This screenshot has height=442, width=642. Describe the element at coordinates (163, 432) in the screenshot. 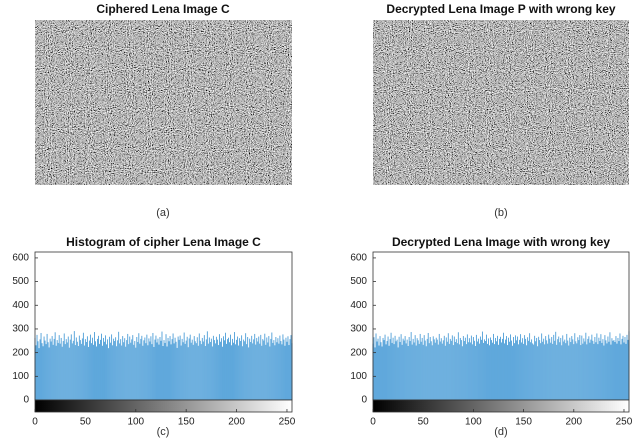

I see `caption: (c)` at that location.